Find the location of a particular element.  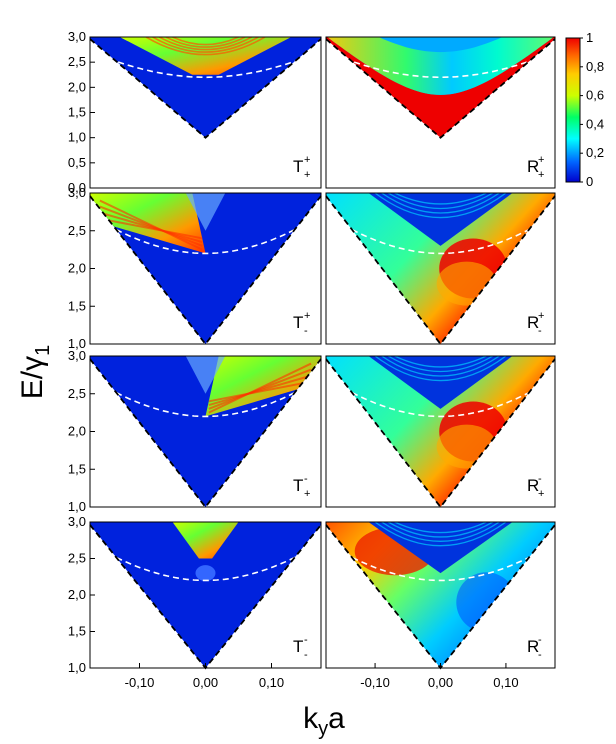

reflection-minimum is located at coordinates (486, 602).